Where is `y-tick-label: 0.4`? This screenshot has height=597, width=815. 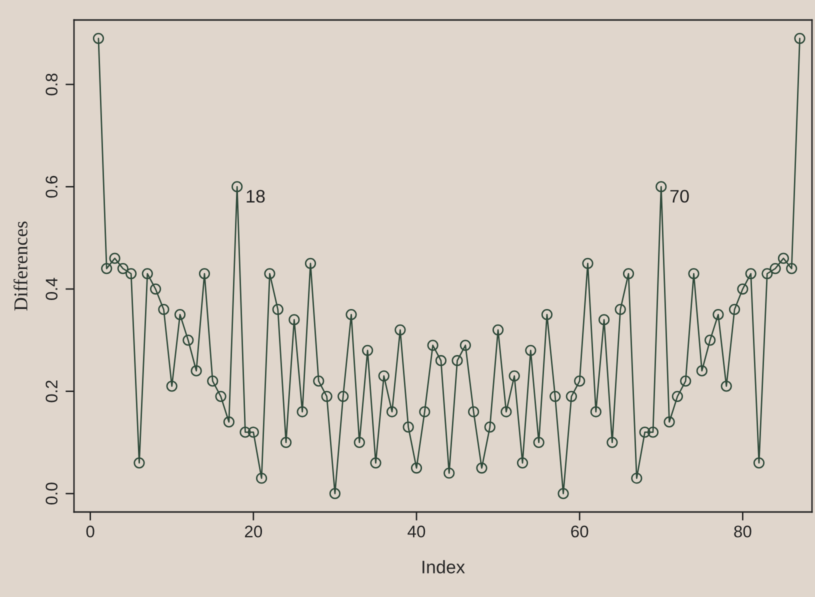
y-tick-label: 0.4 is located at coordinates (52, 289).